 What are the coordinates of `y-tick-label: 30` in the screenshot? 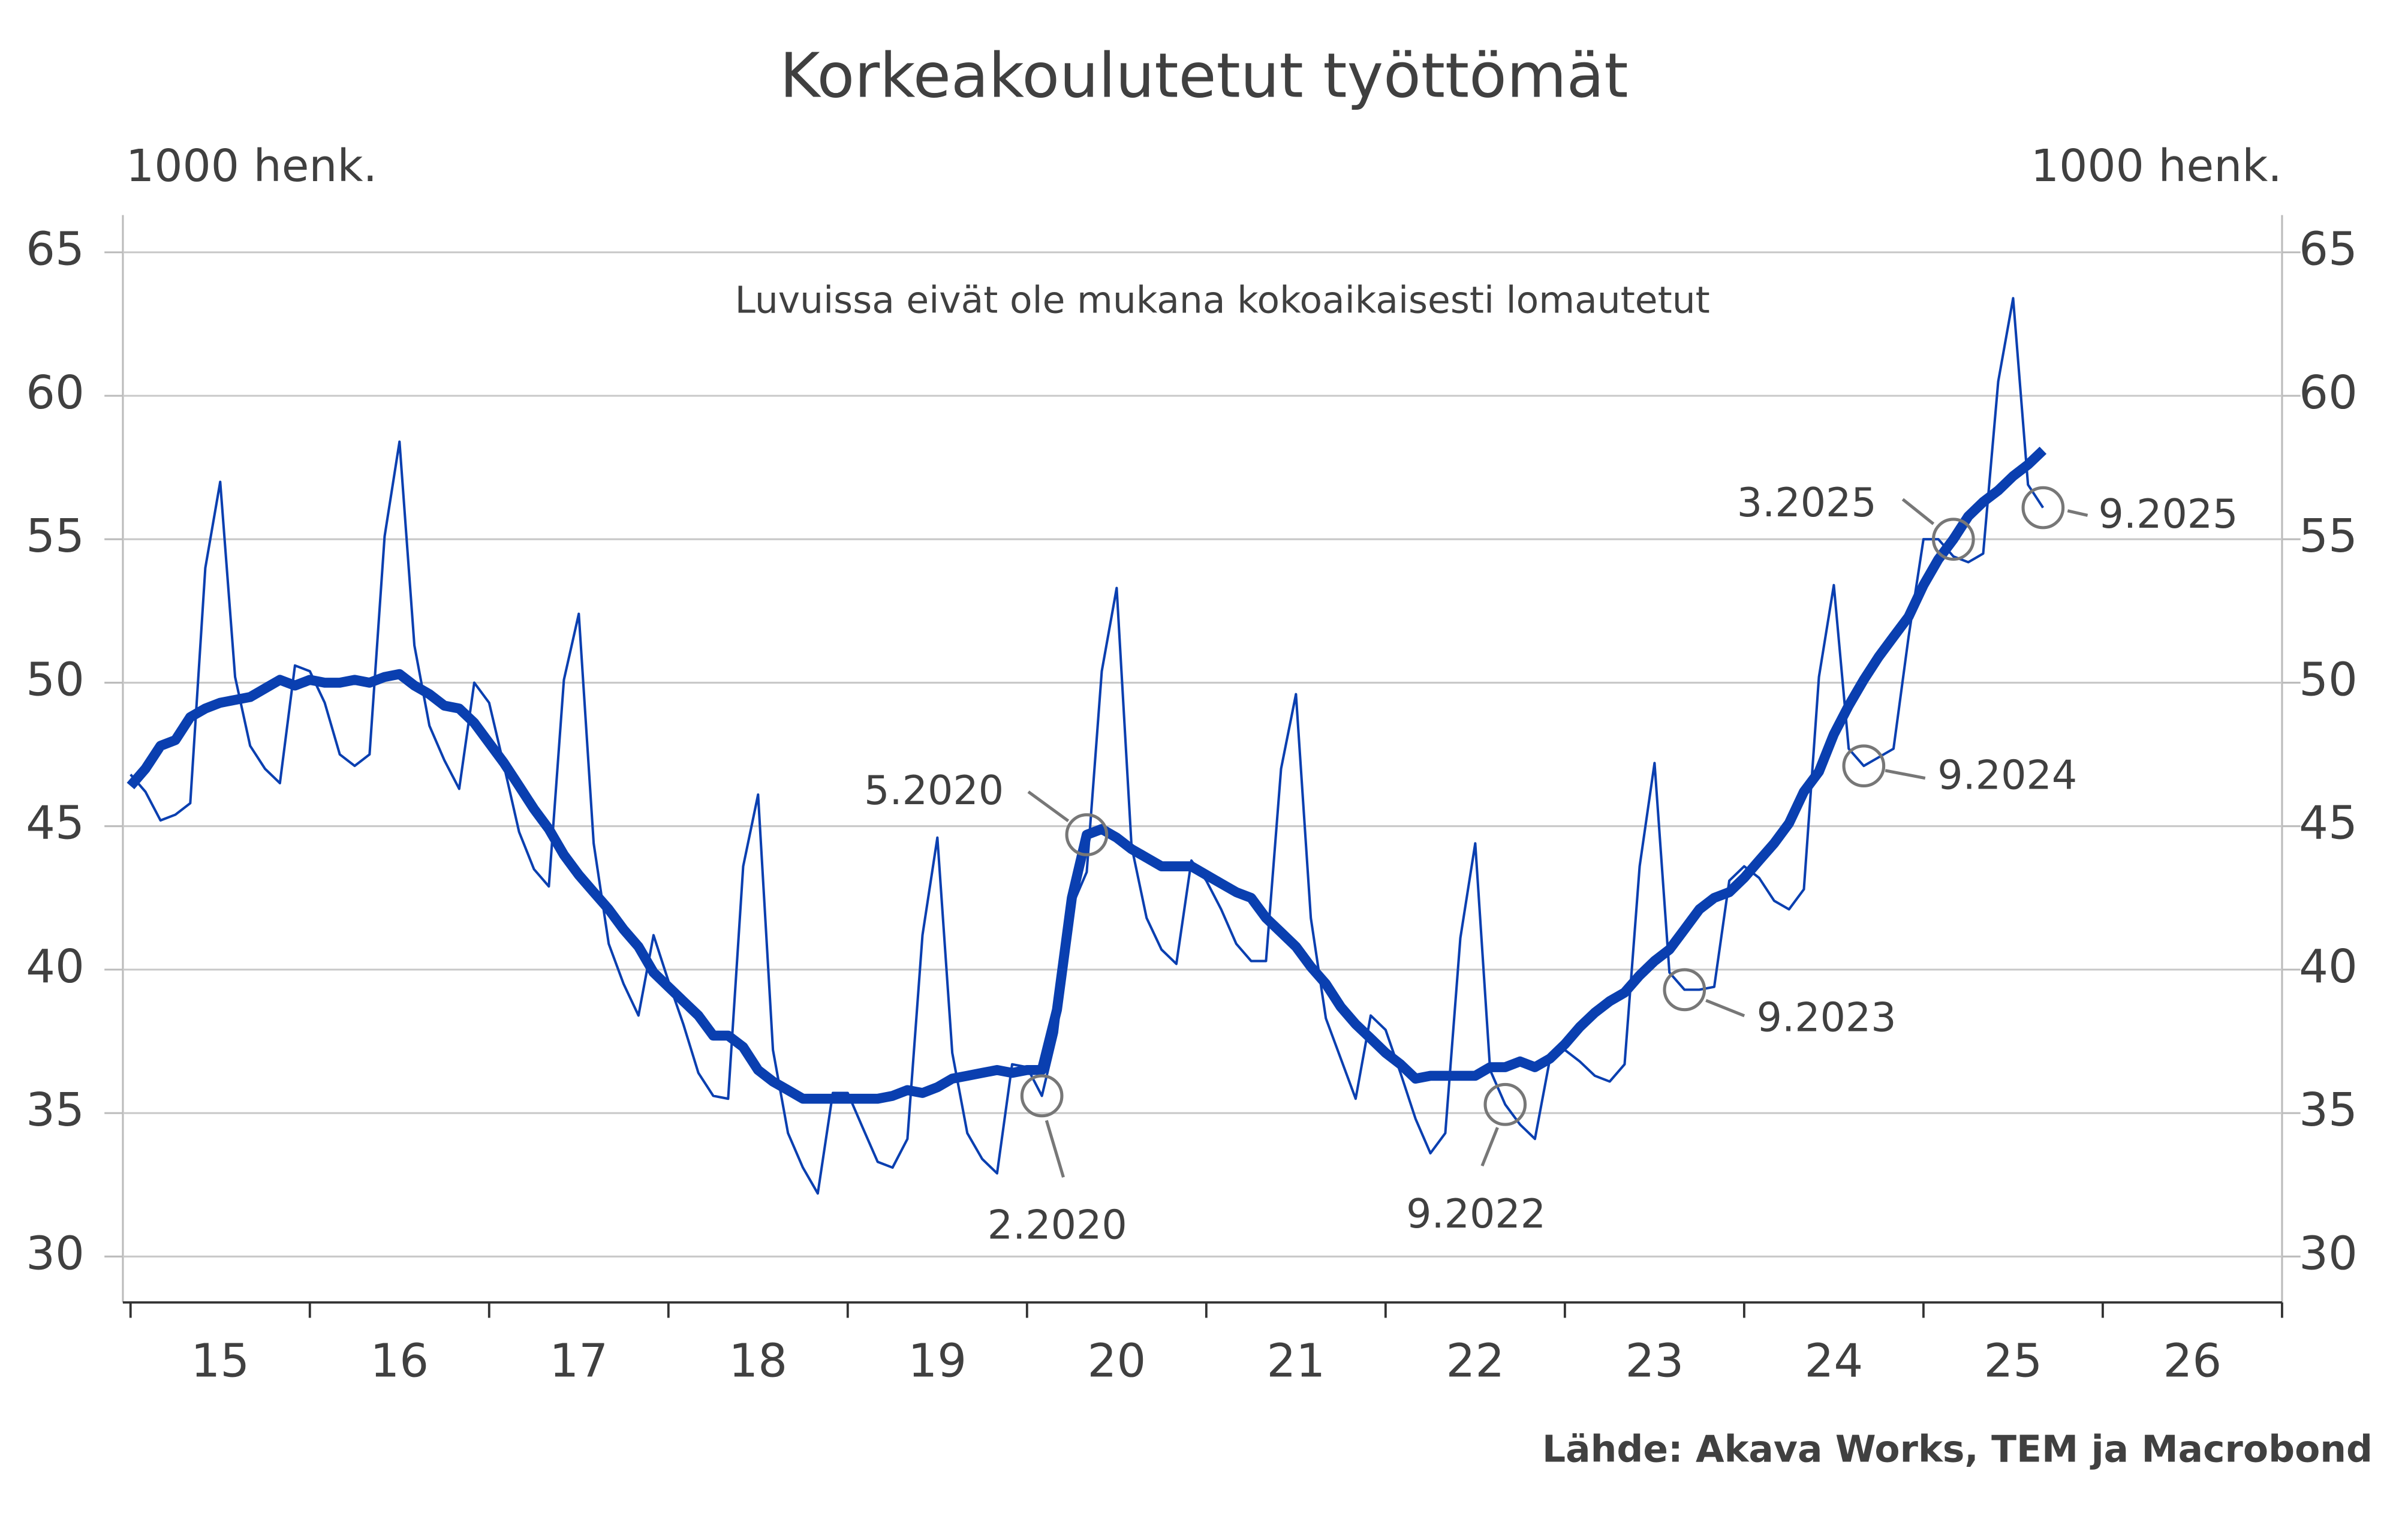 It's located at (55, 1253).